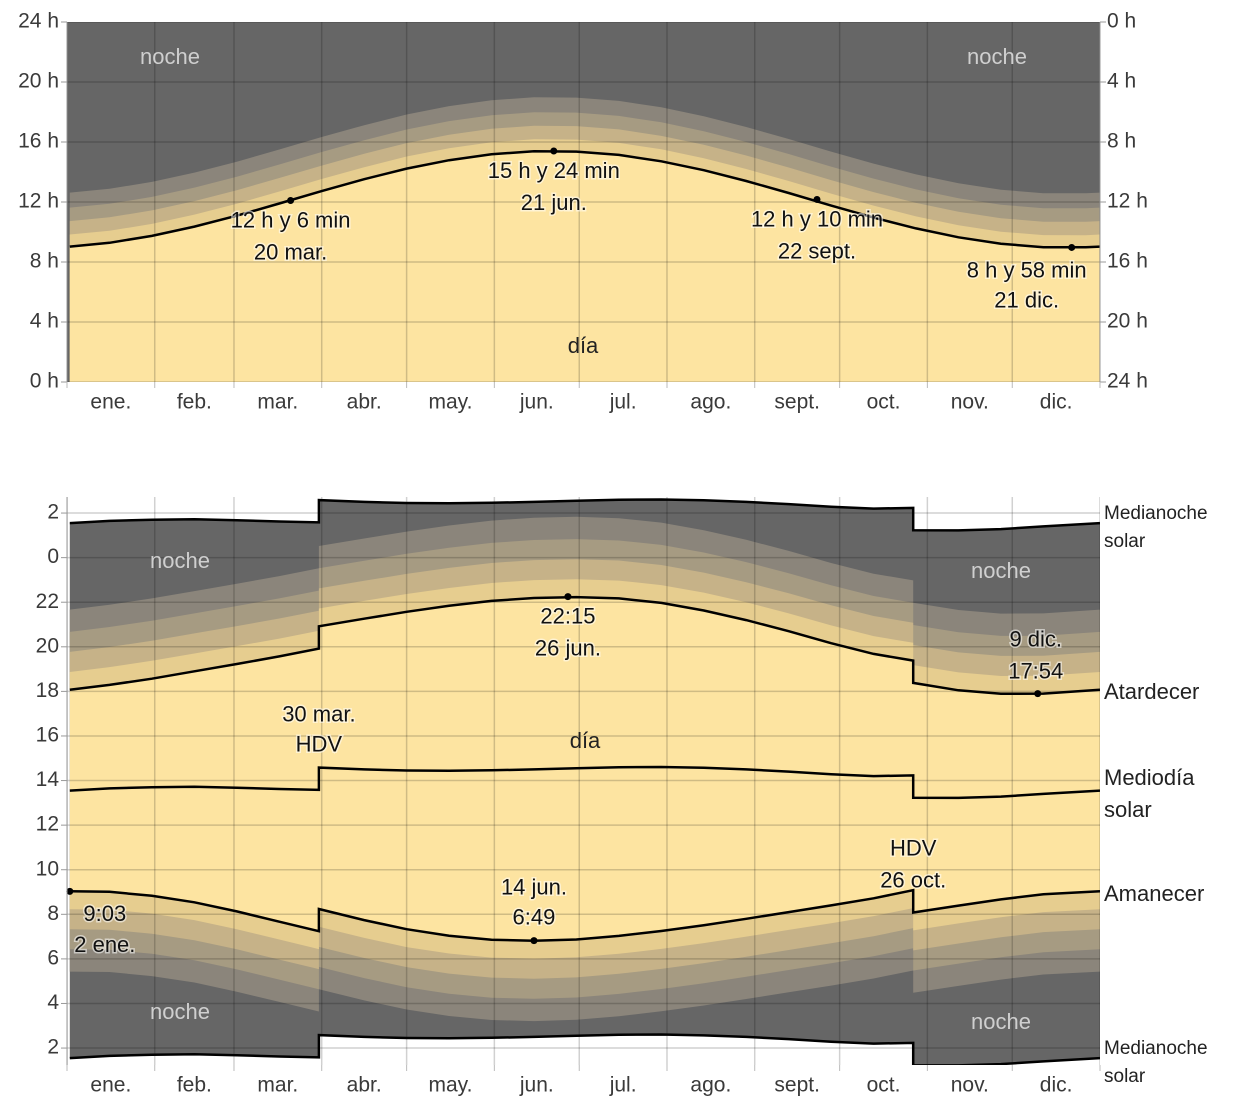 Image resolution: width=1239 pixels, height=1099 pixels. What do you see at coordinates (44, 261) in the screenshot?
I see `y-tick-label: 8 h` at bounding box center [44, 261].